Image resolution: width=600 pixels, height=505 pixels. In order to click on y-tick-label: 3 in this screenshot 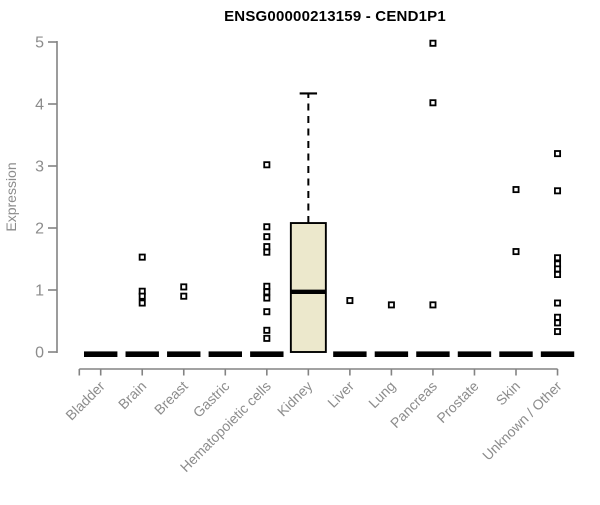, I will do `click(39, 167)`.